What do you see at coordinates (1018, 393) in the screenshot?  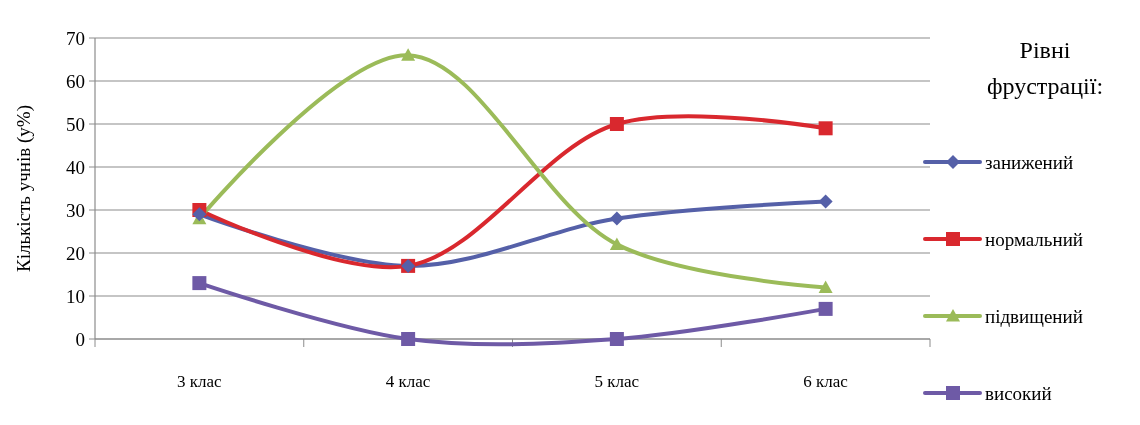 I see `legend-label: високий` at bounding box center [1018, 393].